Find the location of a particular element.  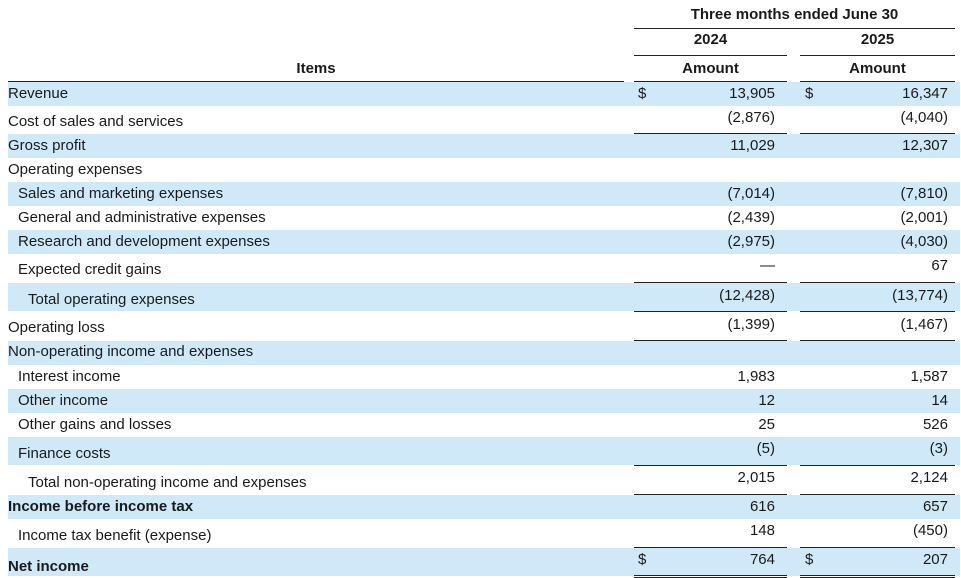

row-label: Operating expenses is located at coordinates (75, 169).